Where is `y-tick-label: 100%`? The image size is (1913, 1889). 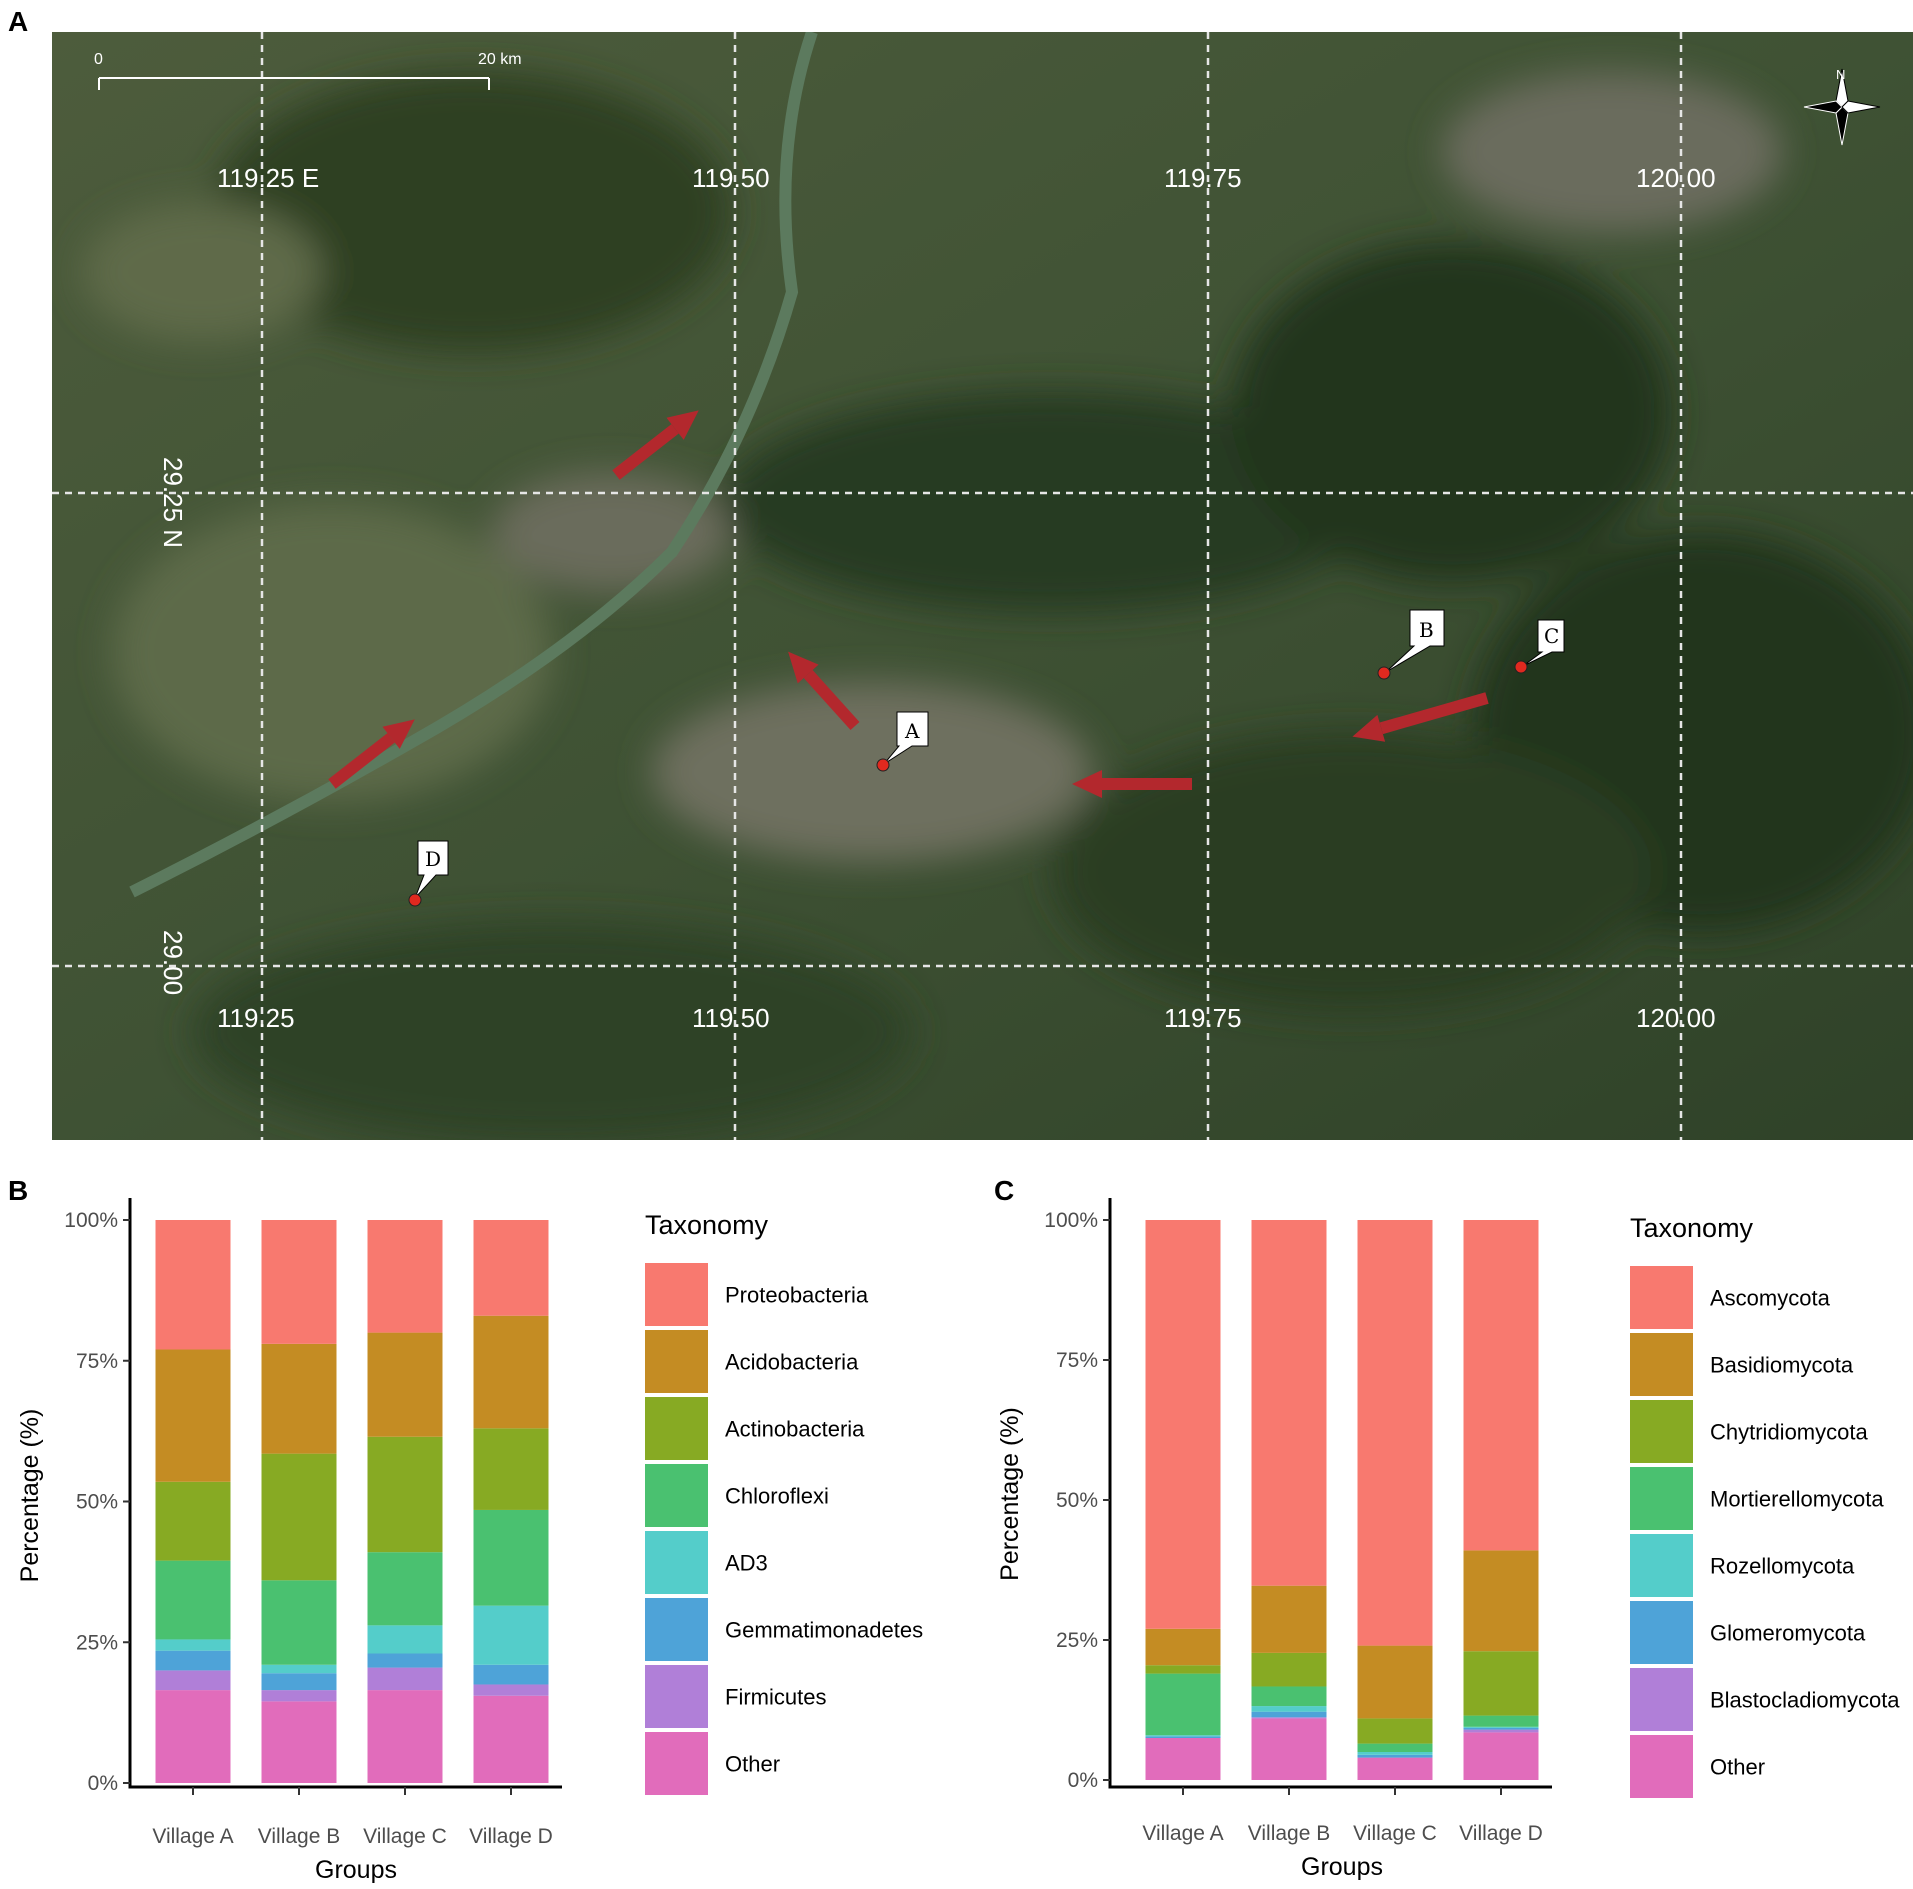
y-tick-label: 100% is located at coordinates (1071, 1220).